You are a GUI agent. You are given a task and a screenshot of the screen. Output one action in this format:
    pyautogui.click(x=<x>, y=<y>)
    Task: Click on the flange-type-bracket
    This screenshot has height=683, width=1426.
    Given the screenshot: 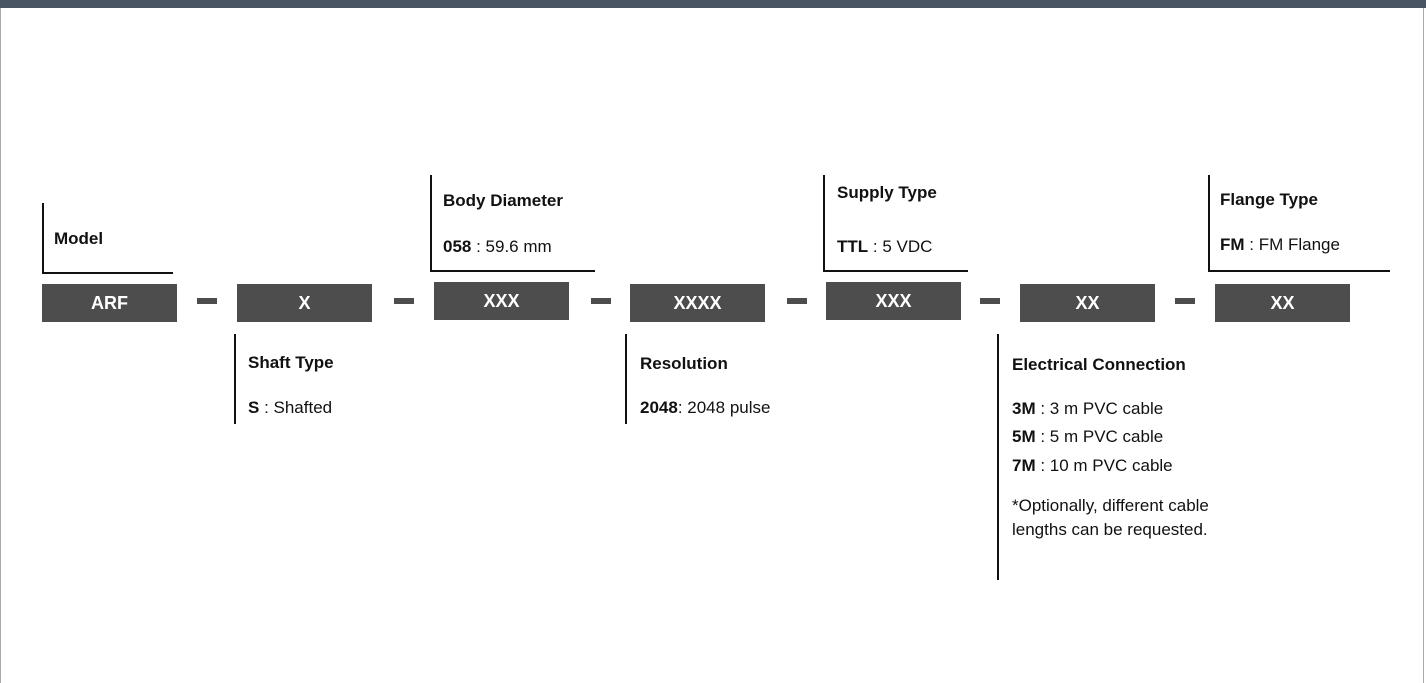 What is the action you would take?
    pyautogui.click(x=1299, y=223)
    